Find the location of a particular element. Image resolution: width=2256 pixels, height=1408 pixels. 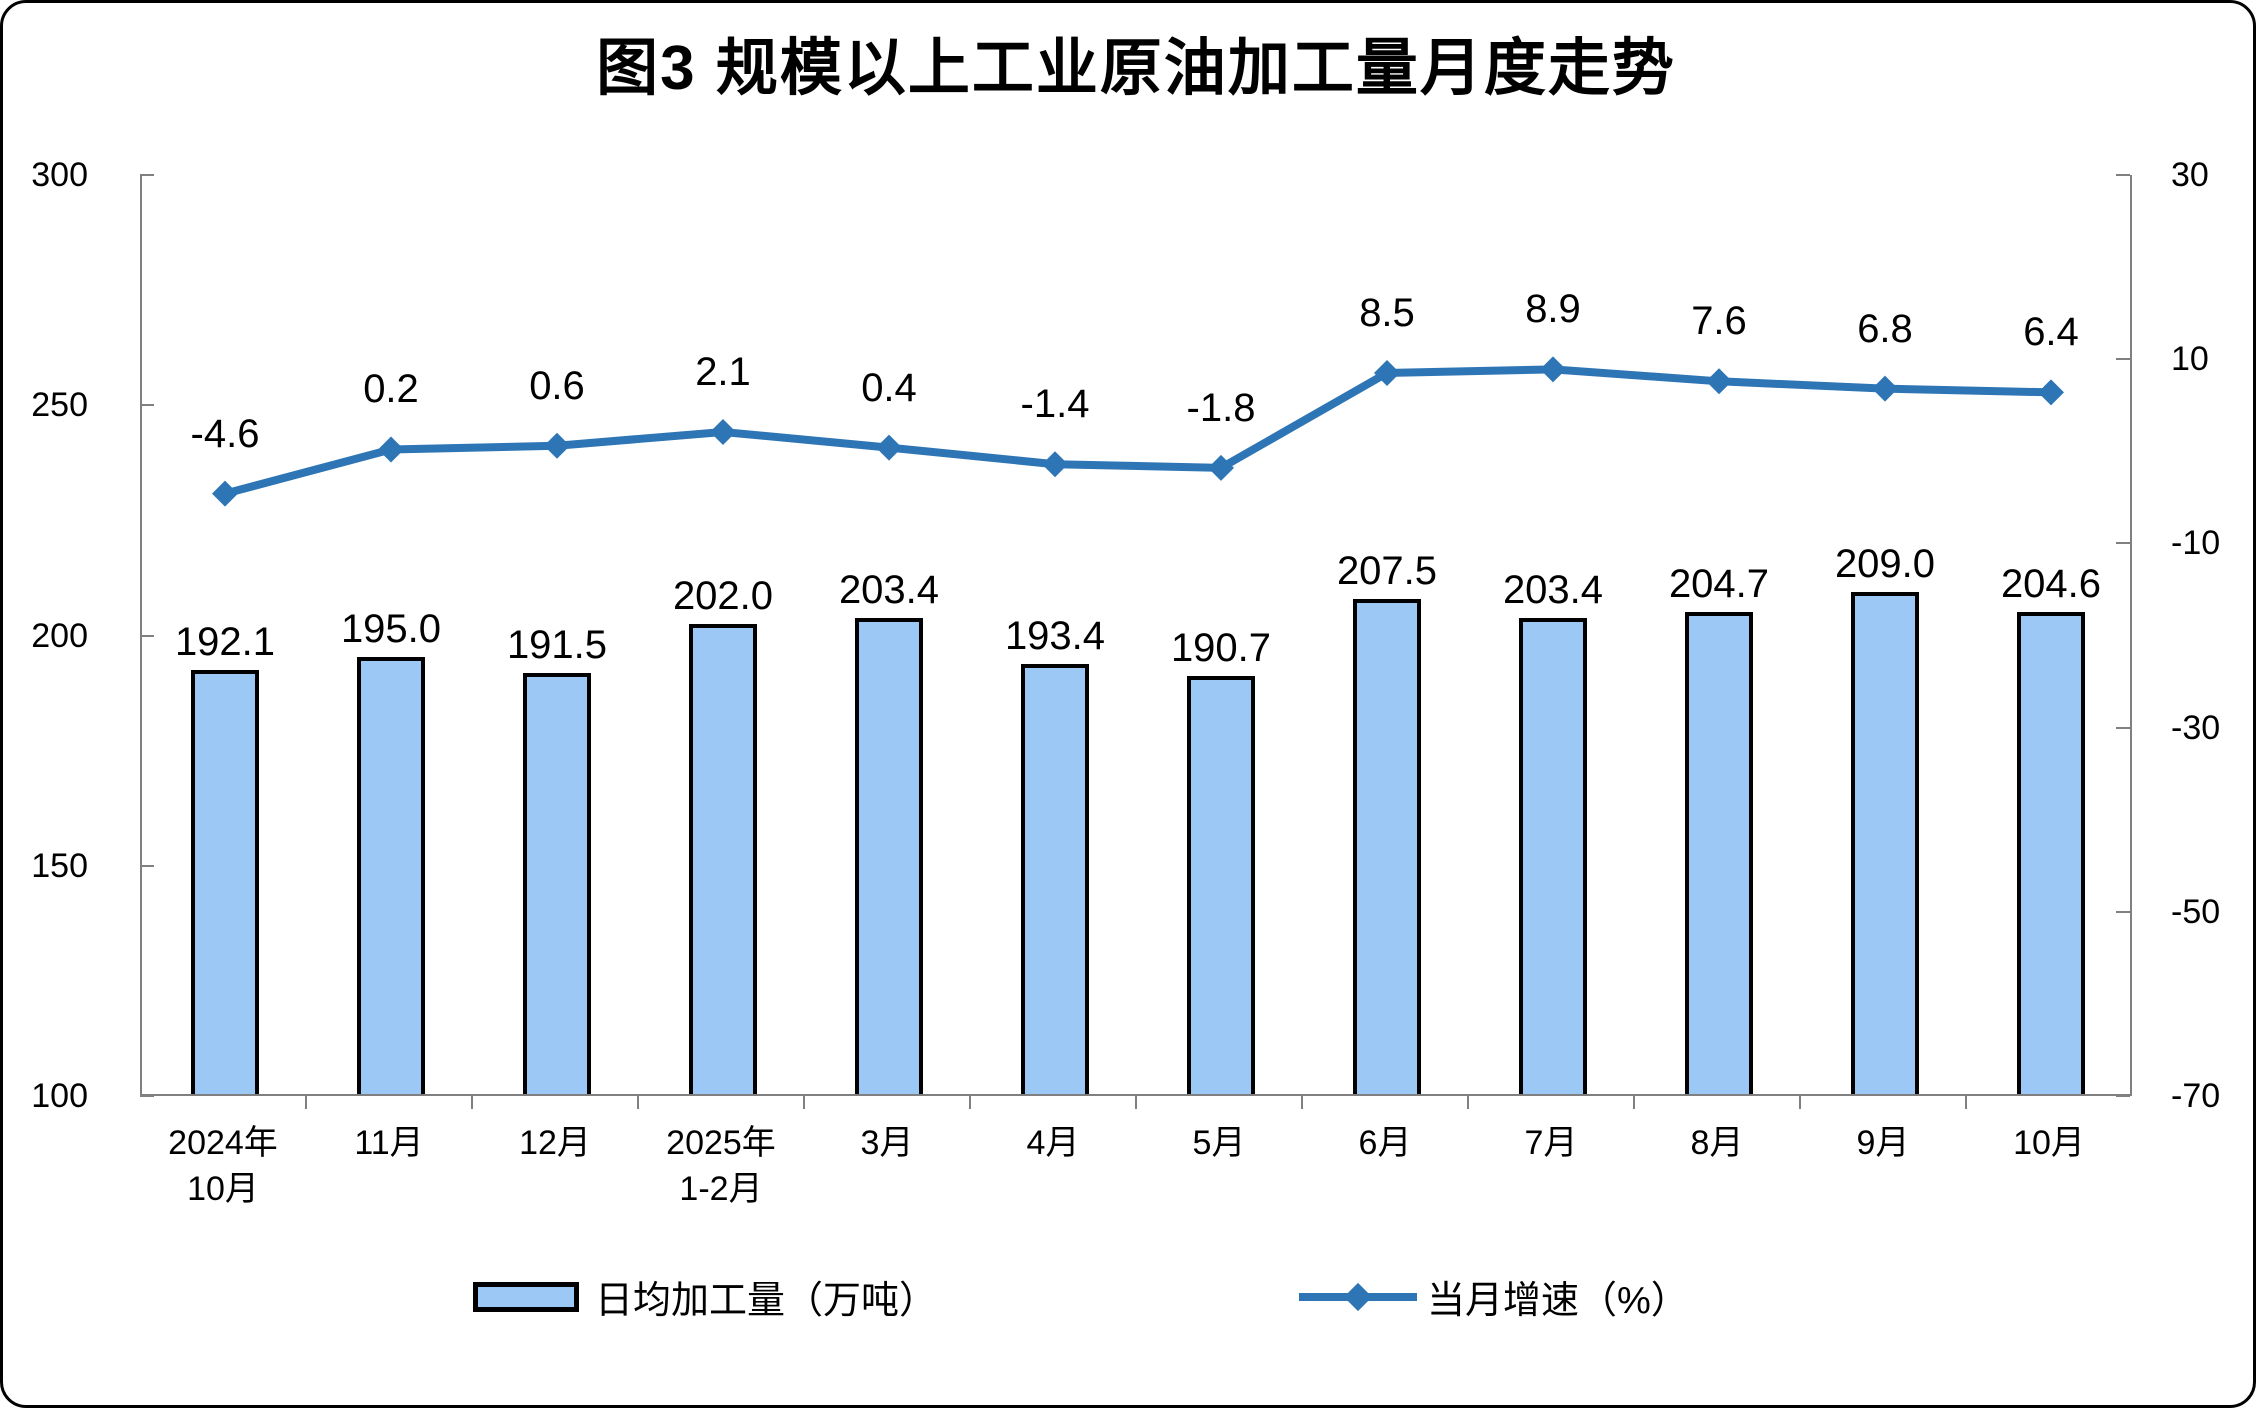

x-axis-label: 4月 is located at coordinates (1053, 1143).